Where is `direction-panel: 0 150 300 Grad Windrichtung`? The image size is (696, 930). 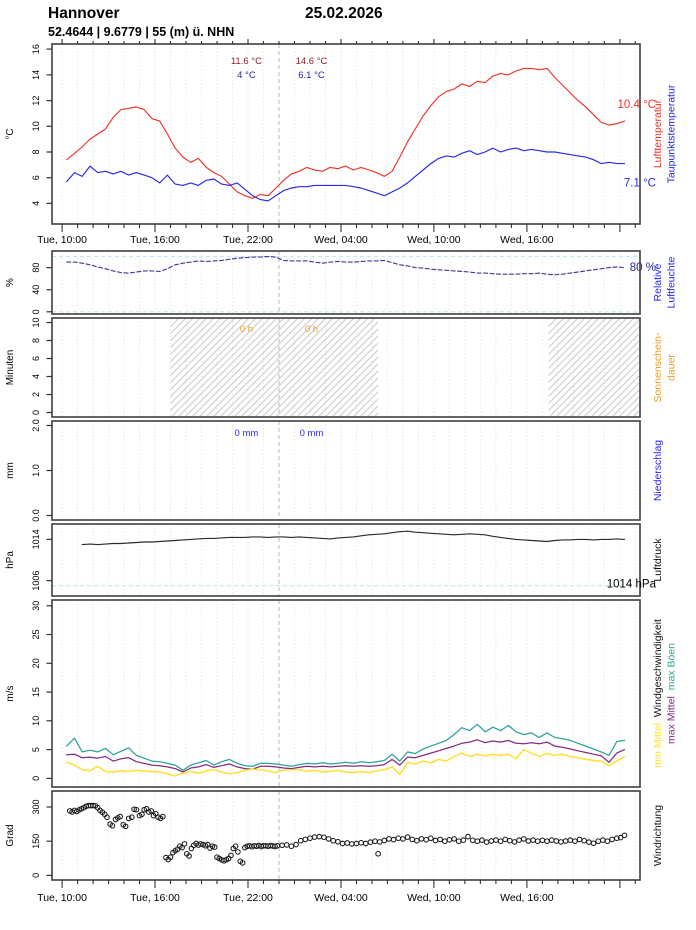 direction-panel: 0 150 300 Grad Windrichtung is located at coordinates (334, 835).